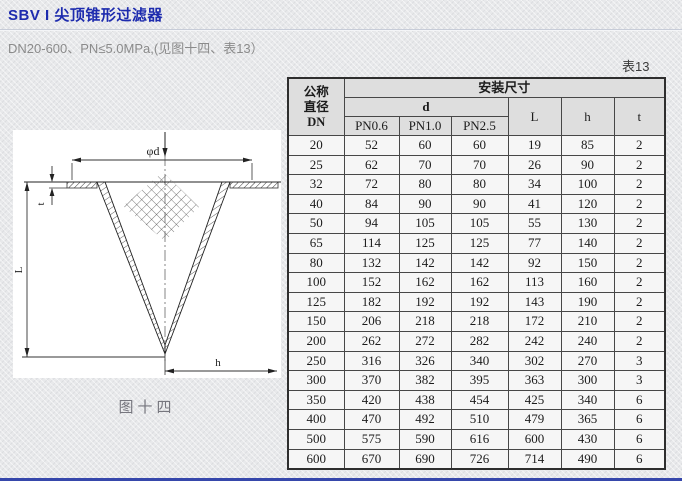 The image size is (682, 481). I want to click on table-row: 32 72 80 80 34 100 2, so click(476, 184).